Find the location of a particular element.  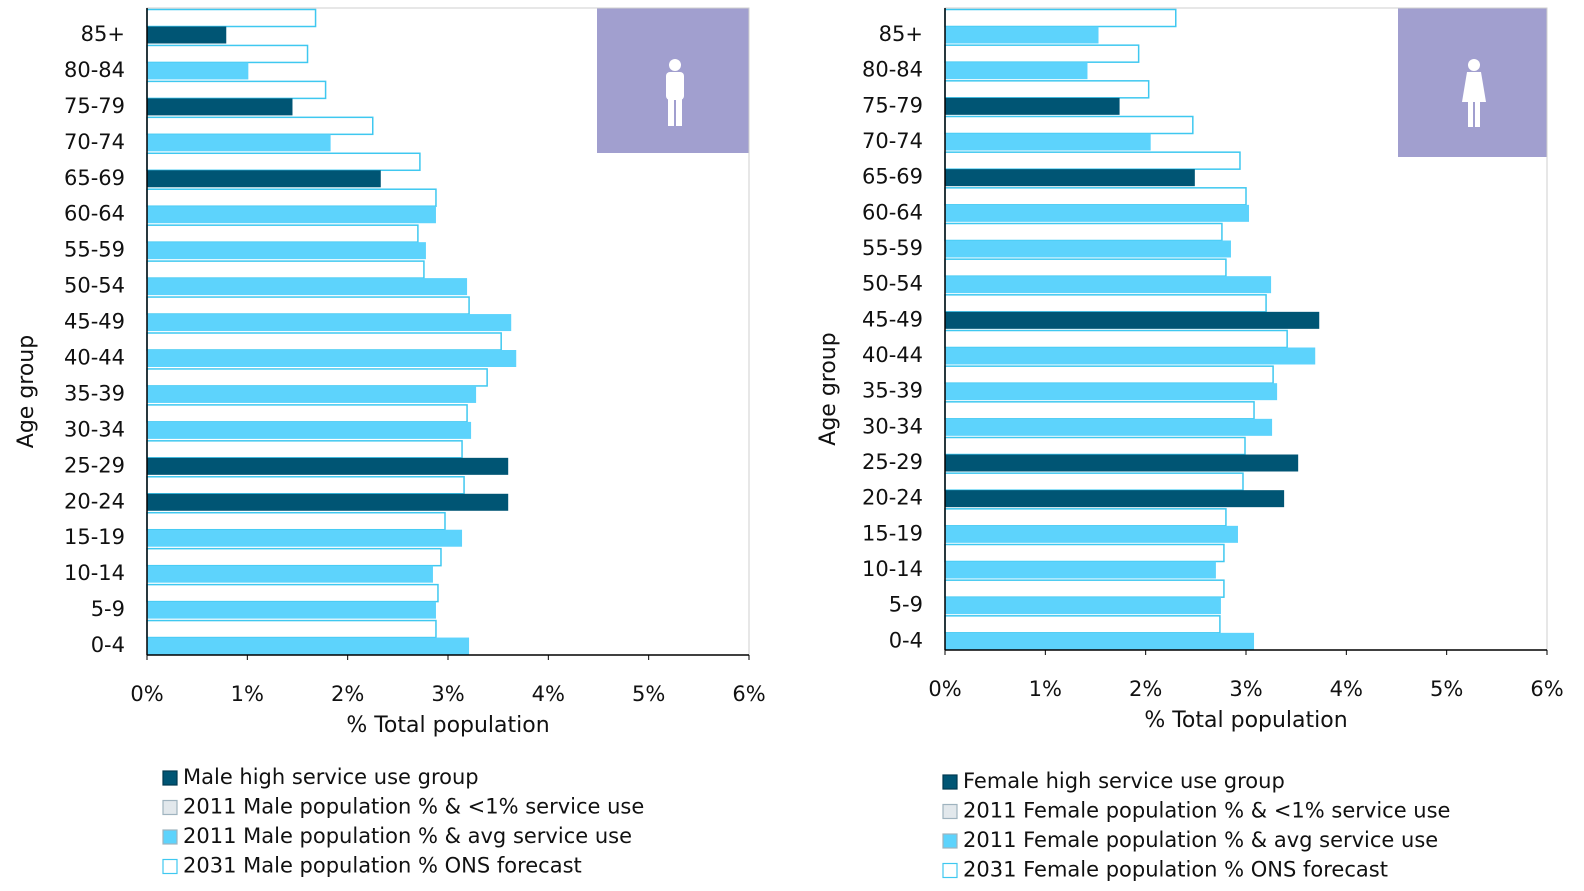

x-tick-label: 4% is located at coordinates (1346, 689).